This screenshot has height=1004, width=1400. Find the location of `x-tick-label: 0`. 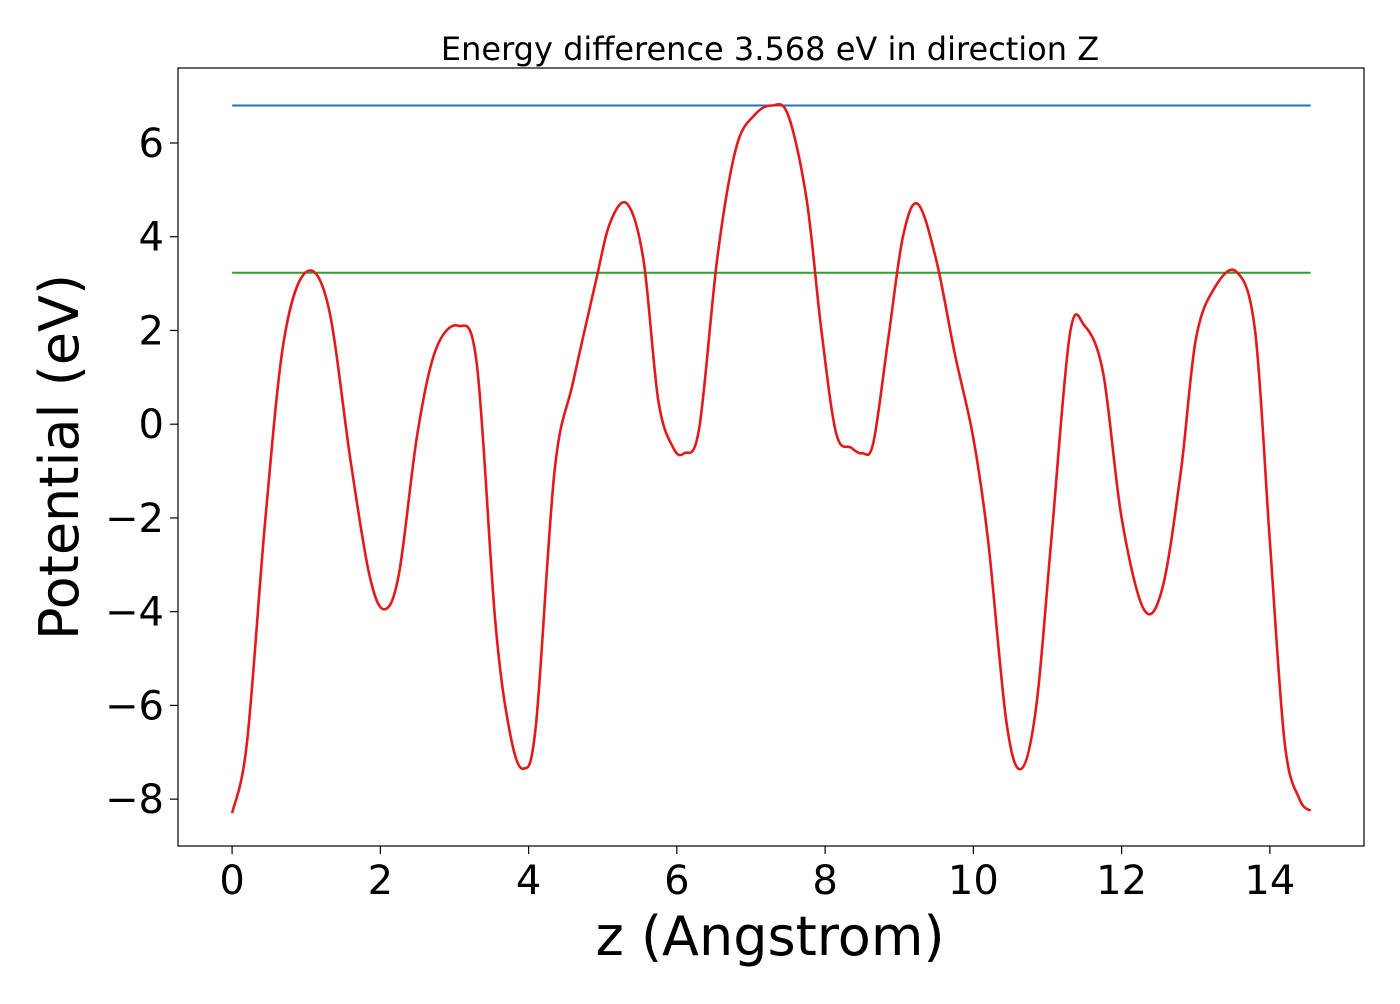

x-tick-label: 0 is located at coordinates (231, 881).